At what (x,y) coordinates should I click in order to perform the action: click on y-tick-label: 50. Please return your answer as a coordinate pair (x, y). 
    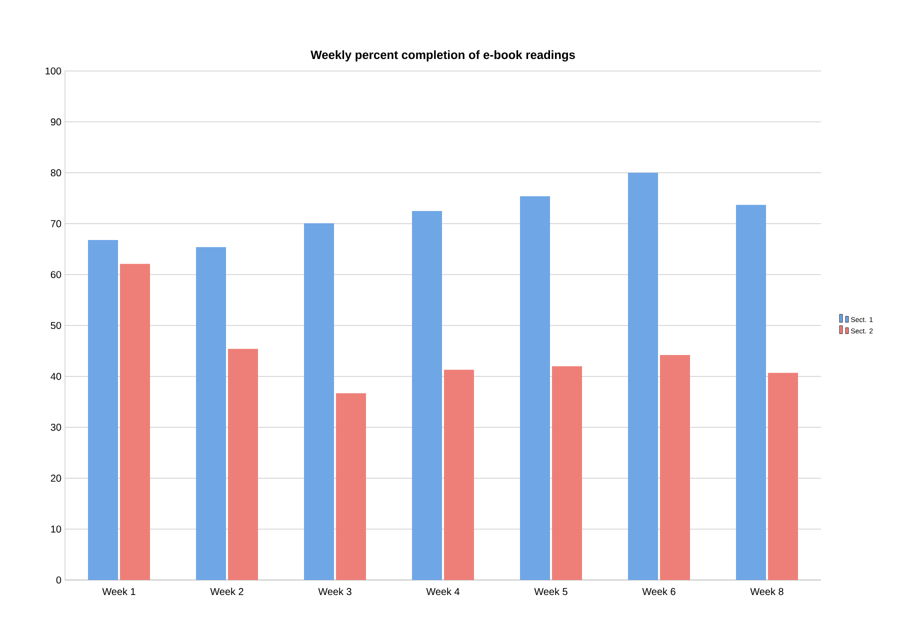
    Looking at the image, I should click on (56, 326).